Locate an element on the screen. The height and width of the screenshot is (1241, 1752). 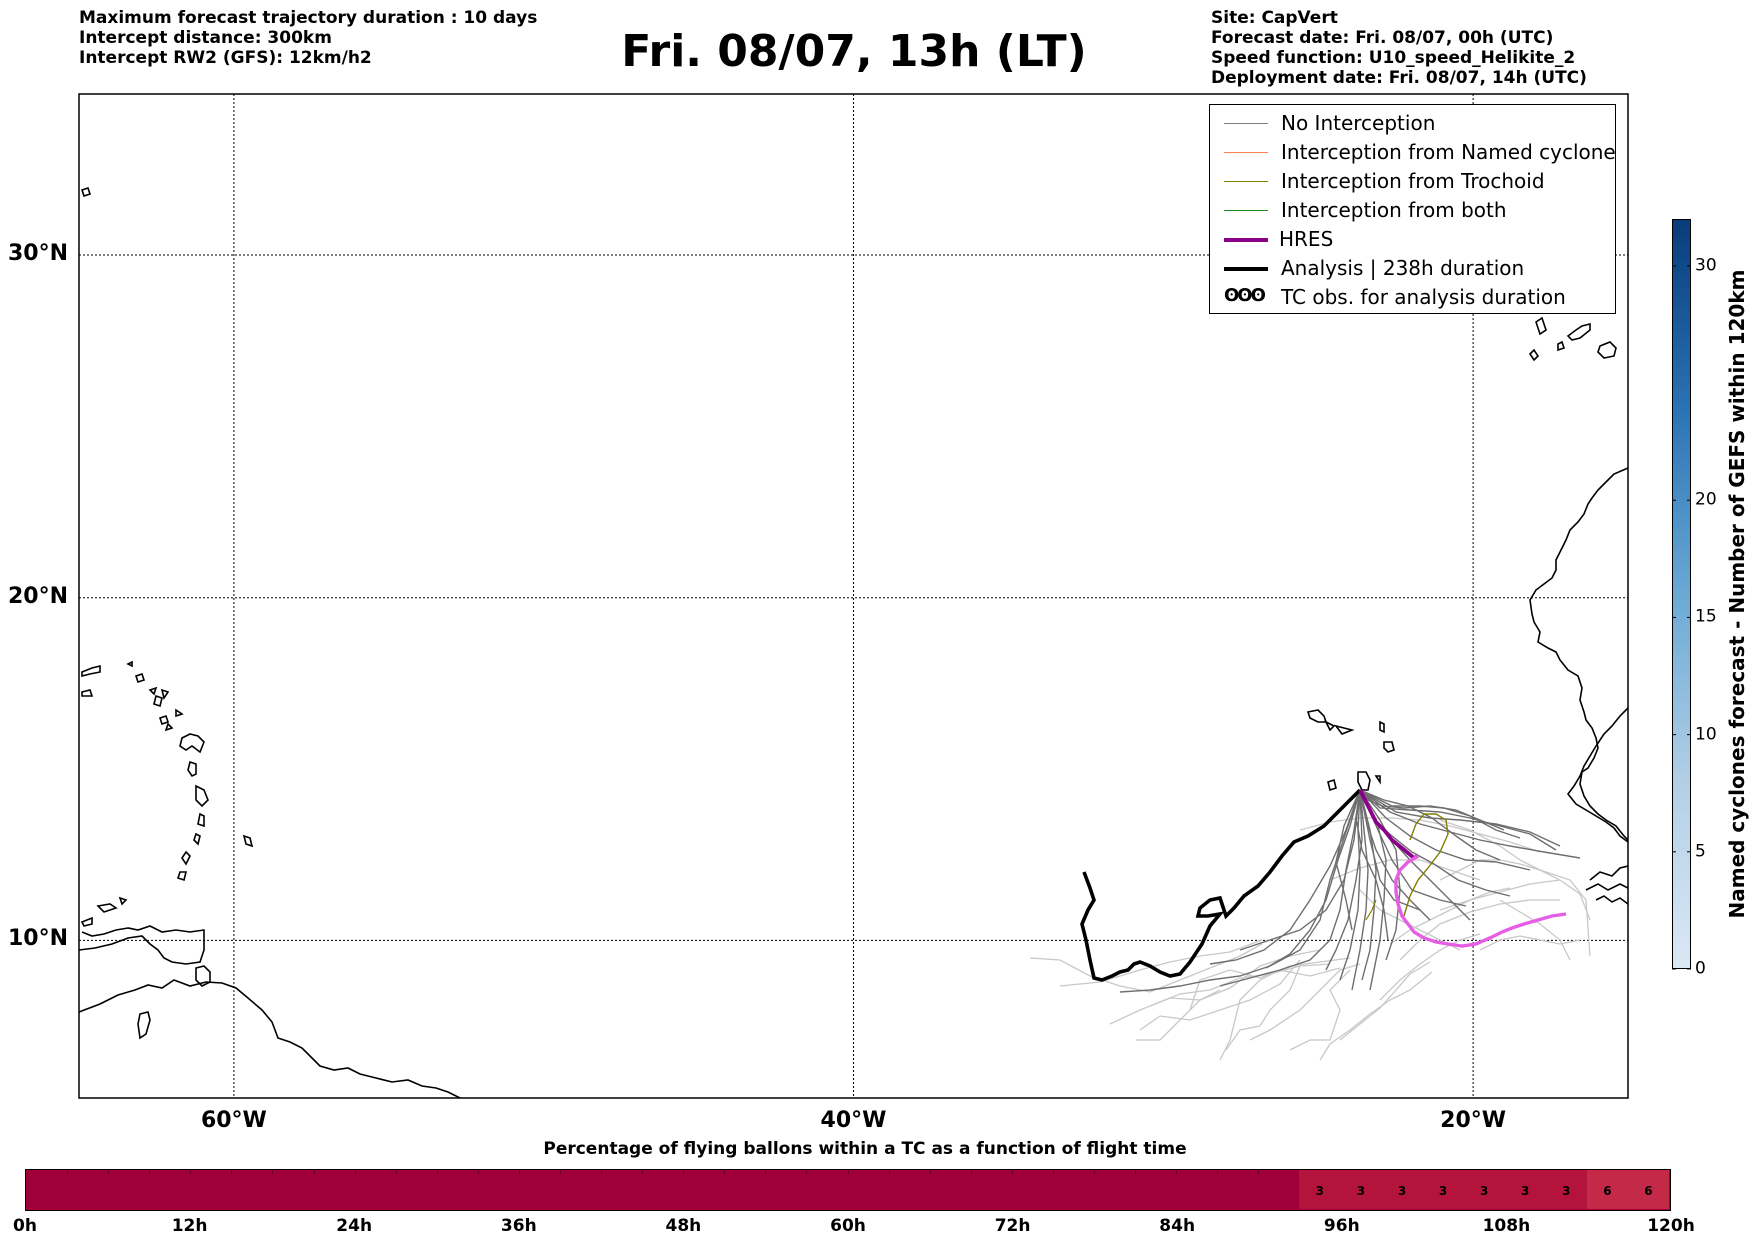
deployment-date-text: Deployment date: Fri. 08/07, 14h (UTC) is located at coordinates (1399, 78).